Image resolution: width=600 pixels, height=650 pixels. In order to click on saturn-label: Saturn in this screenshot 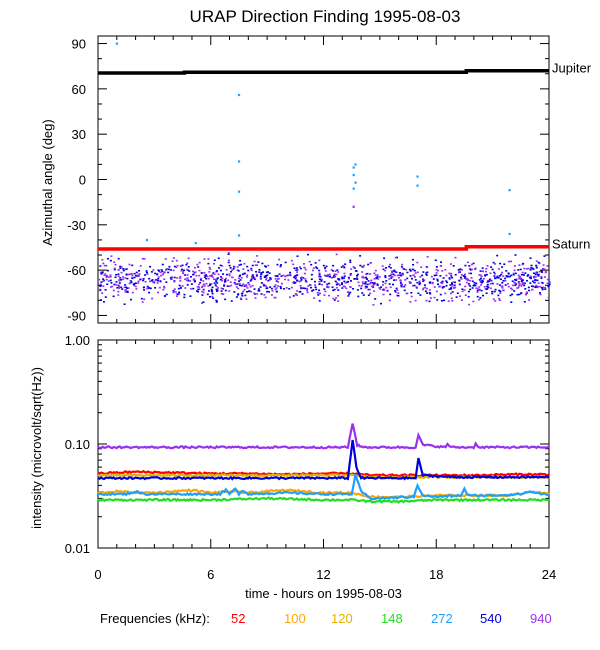, I will do `click(571, 244)`.